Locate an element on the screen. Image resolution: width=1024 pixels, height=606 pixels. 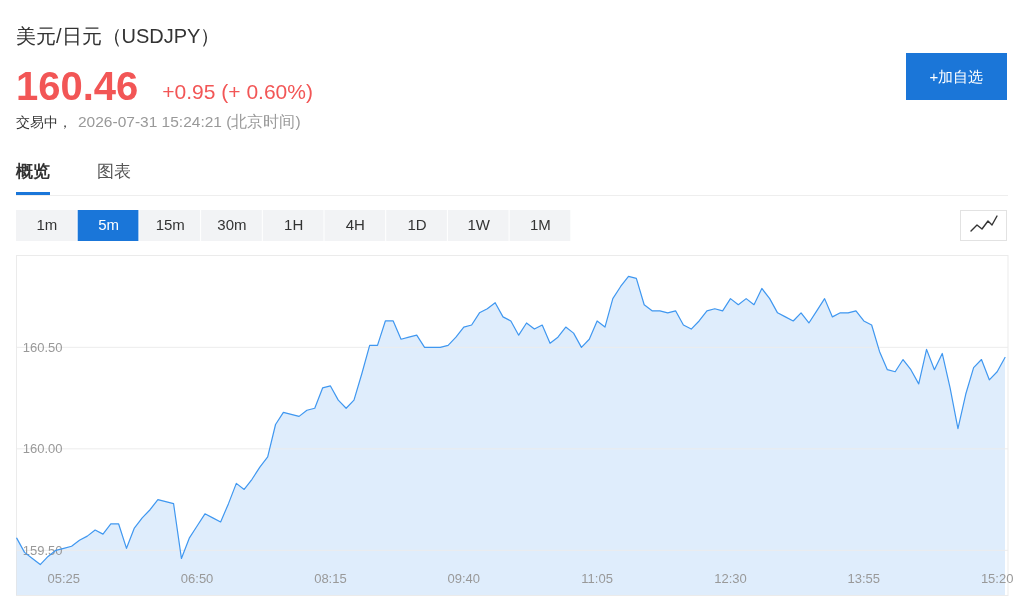
x-tick-label: 13:55 is located at coordinates (864, 578).